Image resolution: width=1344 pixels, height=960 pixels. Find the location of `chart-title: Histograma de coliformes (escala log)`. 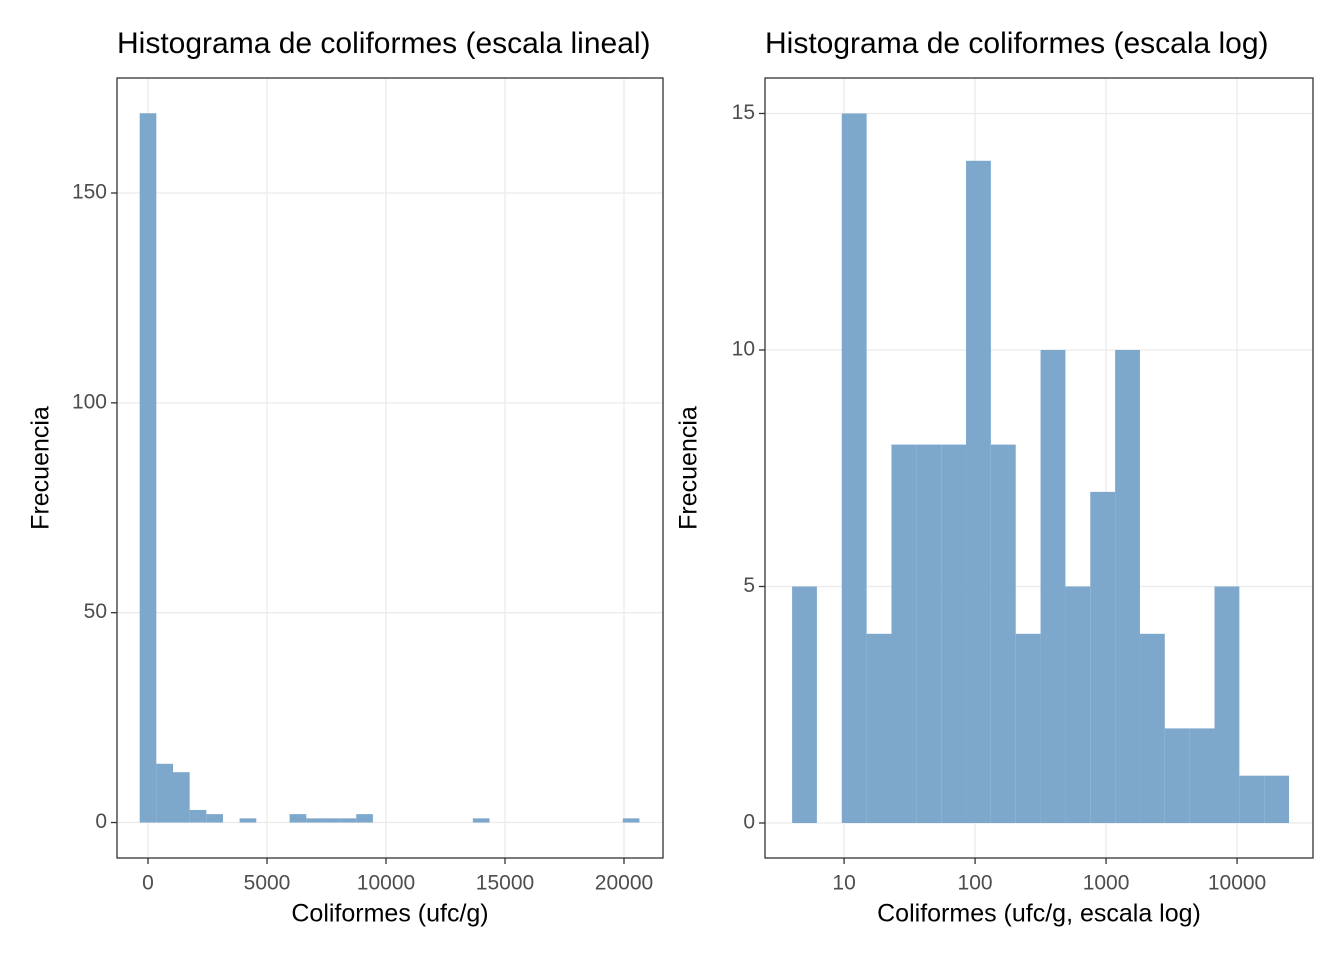

chart-title: Histograma de coliformes (escala log) is located at coordinates (1017, 43).